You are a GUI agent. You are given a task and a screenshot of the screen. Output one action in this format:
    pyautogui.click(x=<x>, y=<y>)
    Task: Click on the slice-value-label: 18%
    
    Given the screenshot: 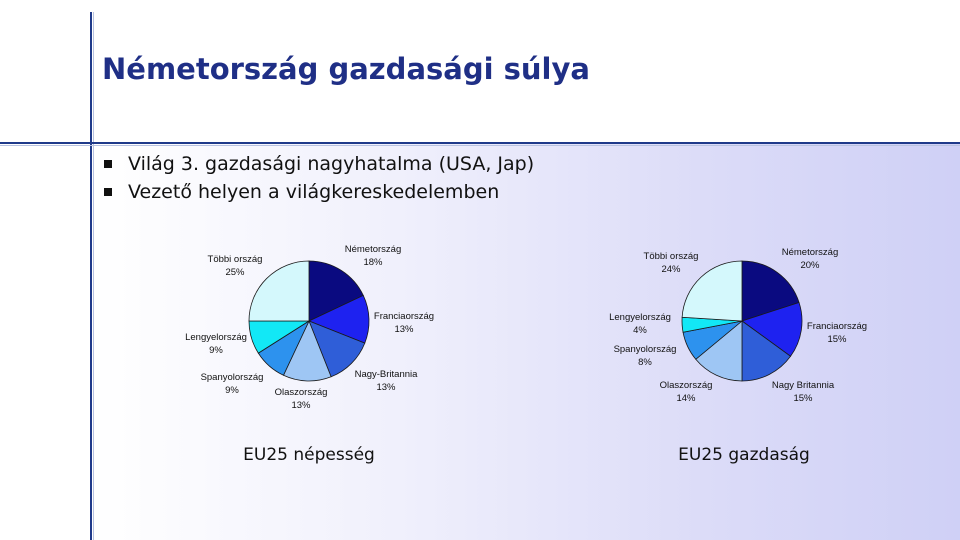 What is the action you would take?
    pyautogui.click(x=373, y=262)
    